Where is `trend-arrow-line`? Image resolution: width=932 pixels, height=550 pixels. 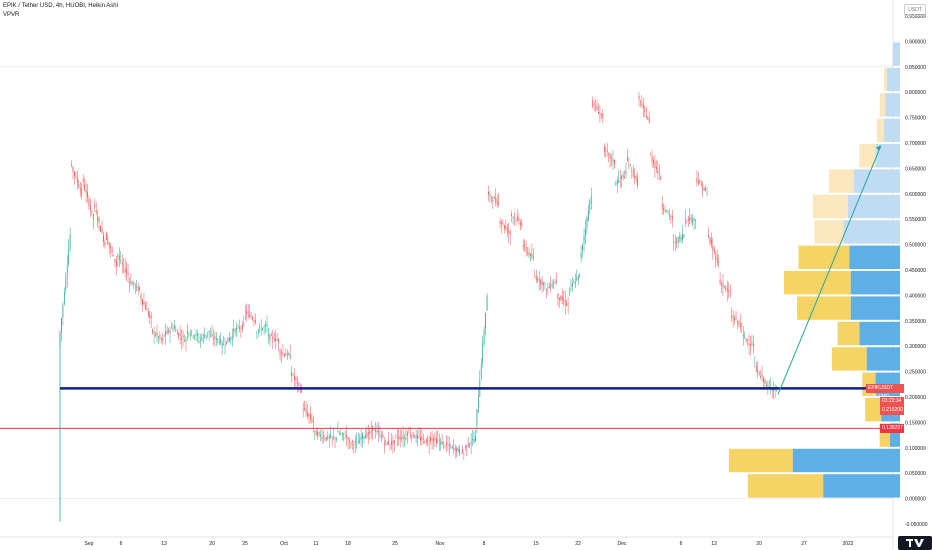
trend-arrow-line is located at coordinates (829, 270).